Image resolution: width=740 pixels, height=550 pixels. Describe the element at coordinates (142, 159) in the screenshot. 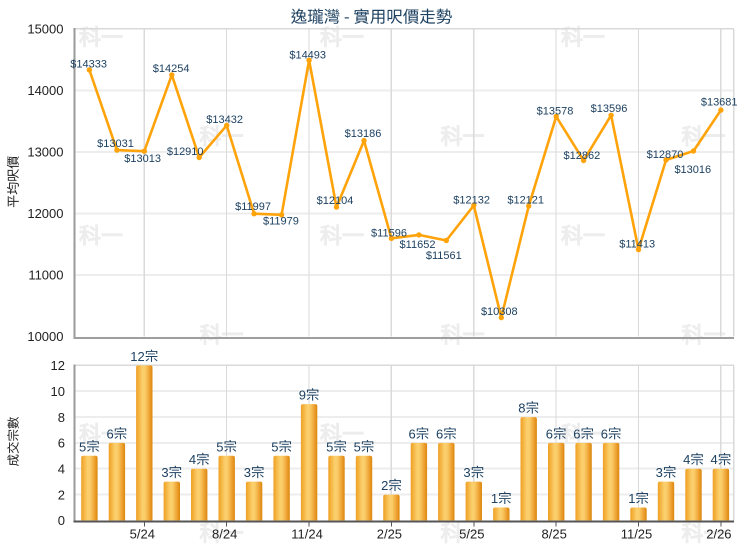

I see `svg-text: $13013` at that location.